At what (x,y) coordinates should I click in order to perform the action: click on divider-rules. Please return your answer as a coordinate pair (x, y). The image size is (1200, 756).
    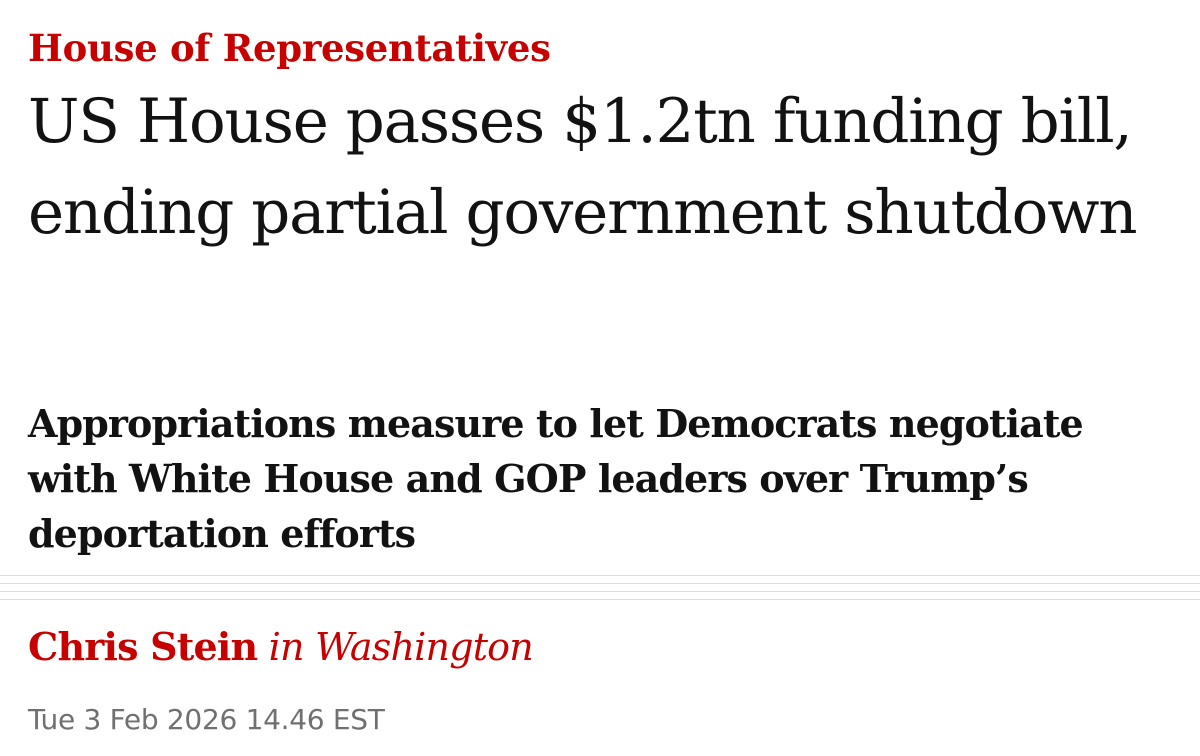
    Looking at the image, I should click on (600, 591).